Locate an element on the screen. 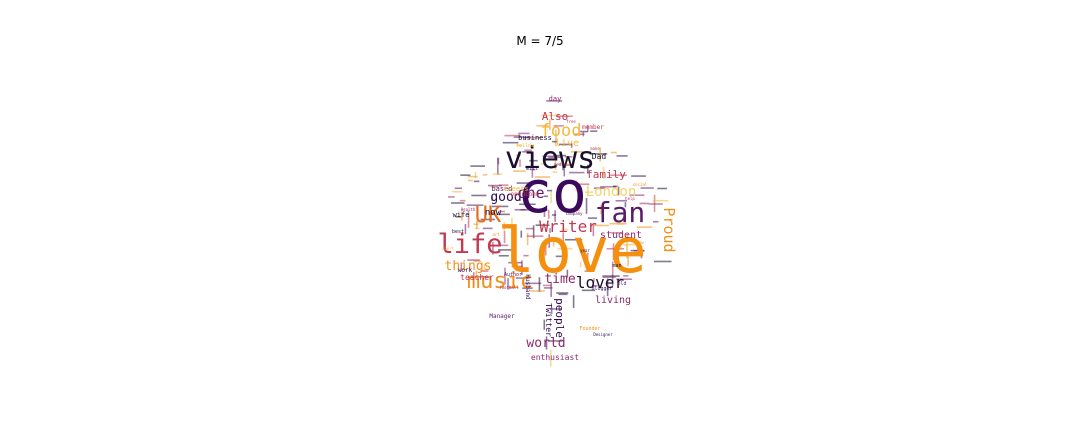  cloud-word: old is located at coordinates (621, 284).